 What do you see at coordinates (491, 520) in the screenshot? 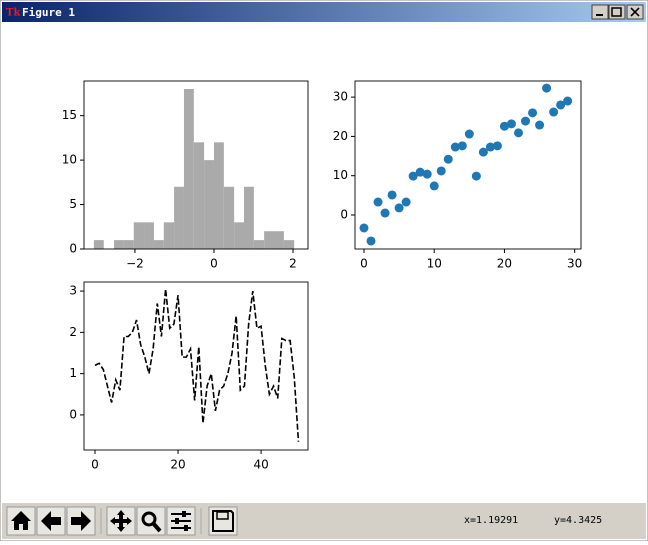
I see `status-x: x=1.19291` at bounding box center [491, 520].